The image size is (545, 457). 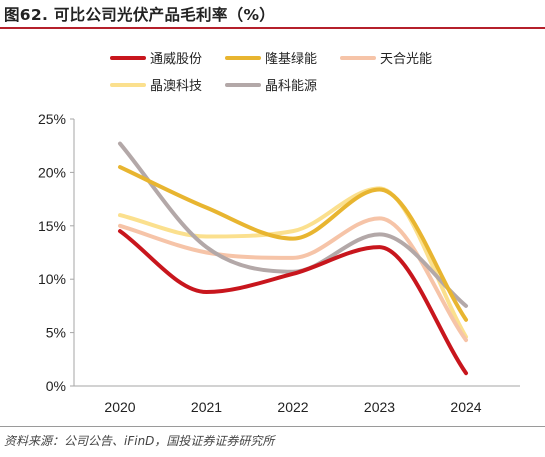 What do you see at coordinates (291, 86) in the screenshot?
I see `legend-label: 晶科能源` at bounding box center [291, 86].